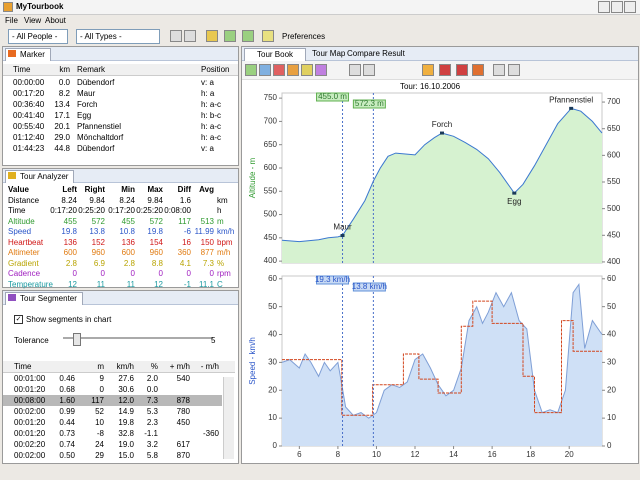 The height and width of the screenshot is (480, 640). Describe the element at coordinates (442, 350) in the screenshot. I see `data-line` at that location.